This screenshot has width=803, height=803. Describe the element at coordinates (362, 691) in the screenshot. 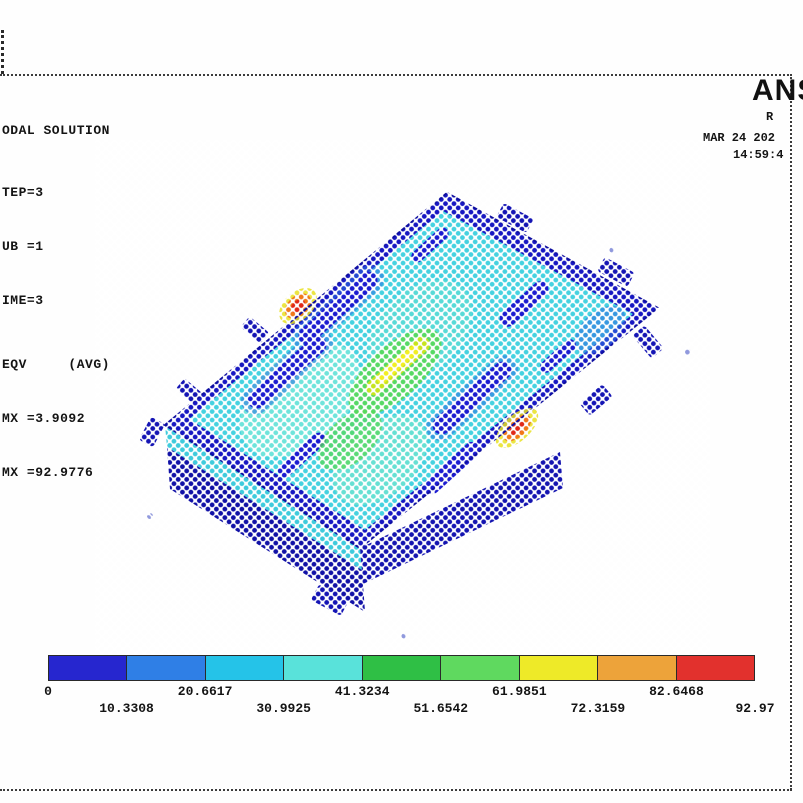

I see `legend-label: 41.3234` at that location.